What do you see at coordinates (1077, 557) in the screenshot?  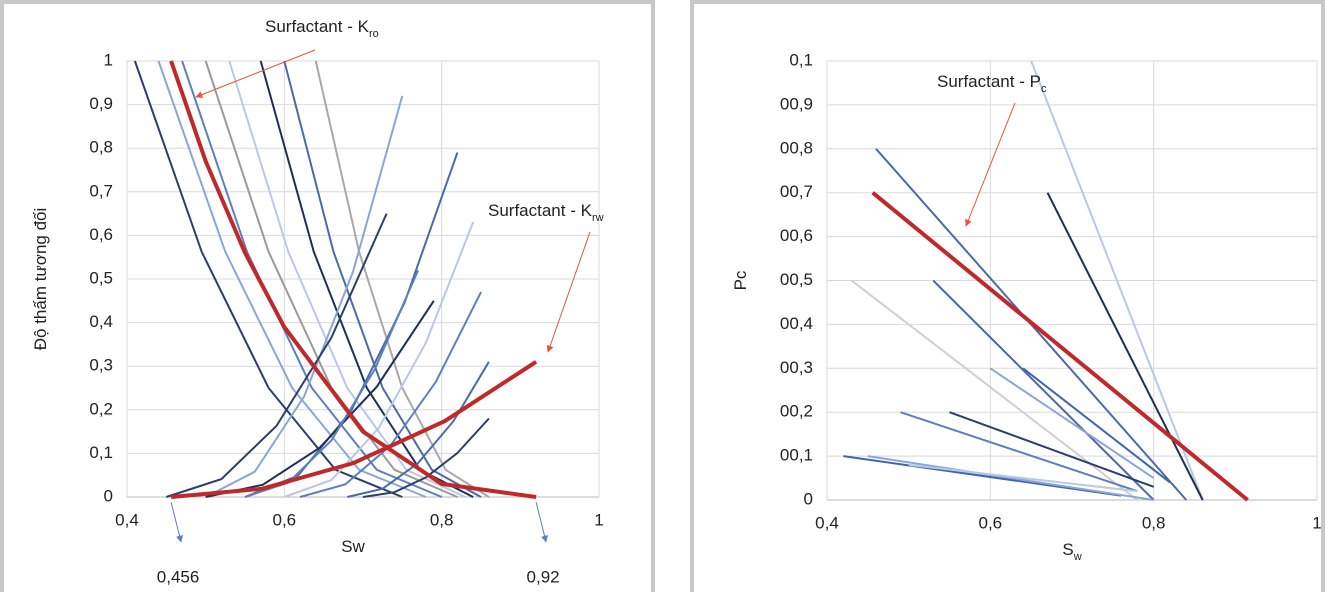 I see `x-axis-label-sub: w` at bounding box center [1077, 557].